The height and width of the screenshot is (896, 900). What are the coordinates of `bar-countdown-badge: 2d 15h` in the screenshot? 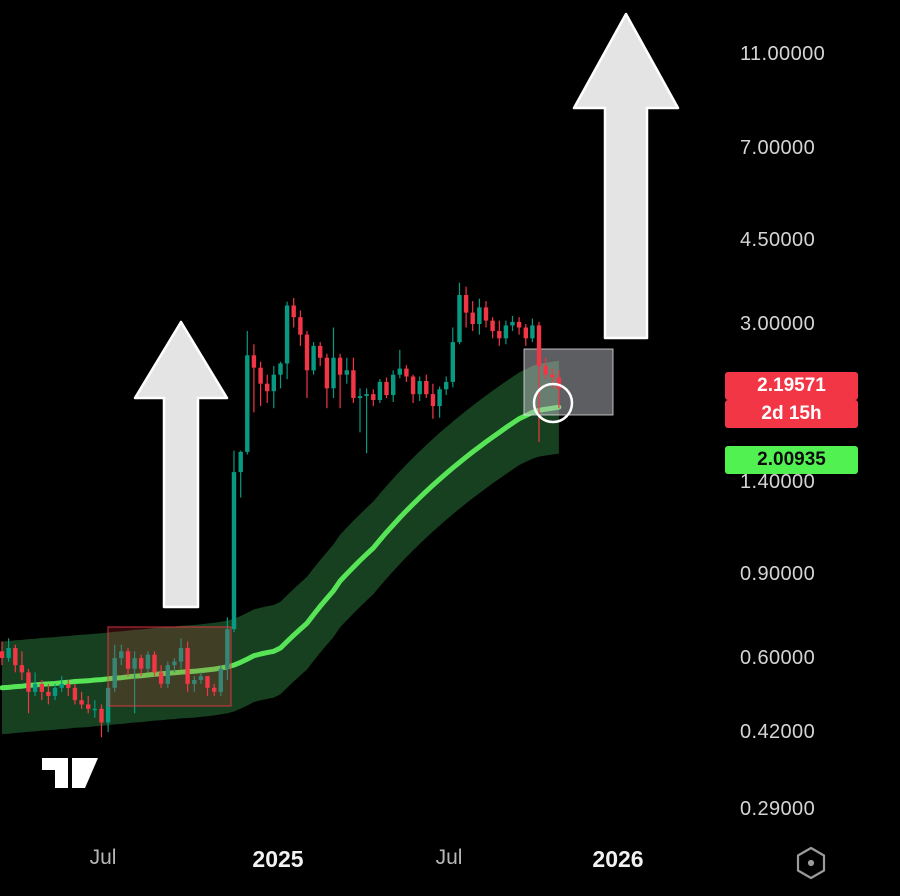 It's located at (791, 414).